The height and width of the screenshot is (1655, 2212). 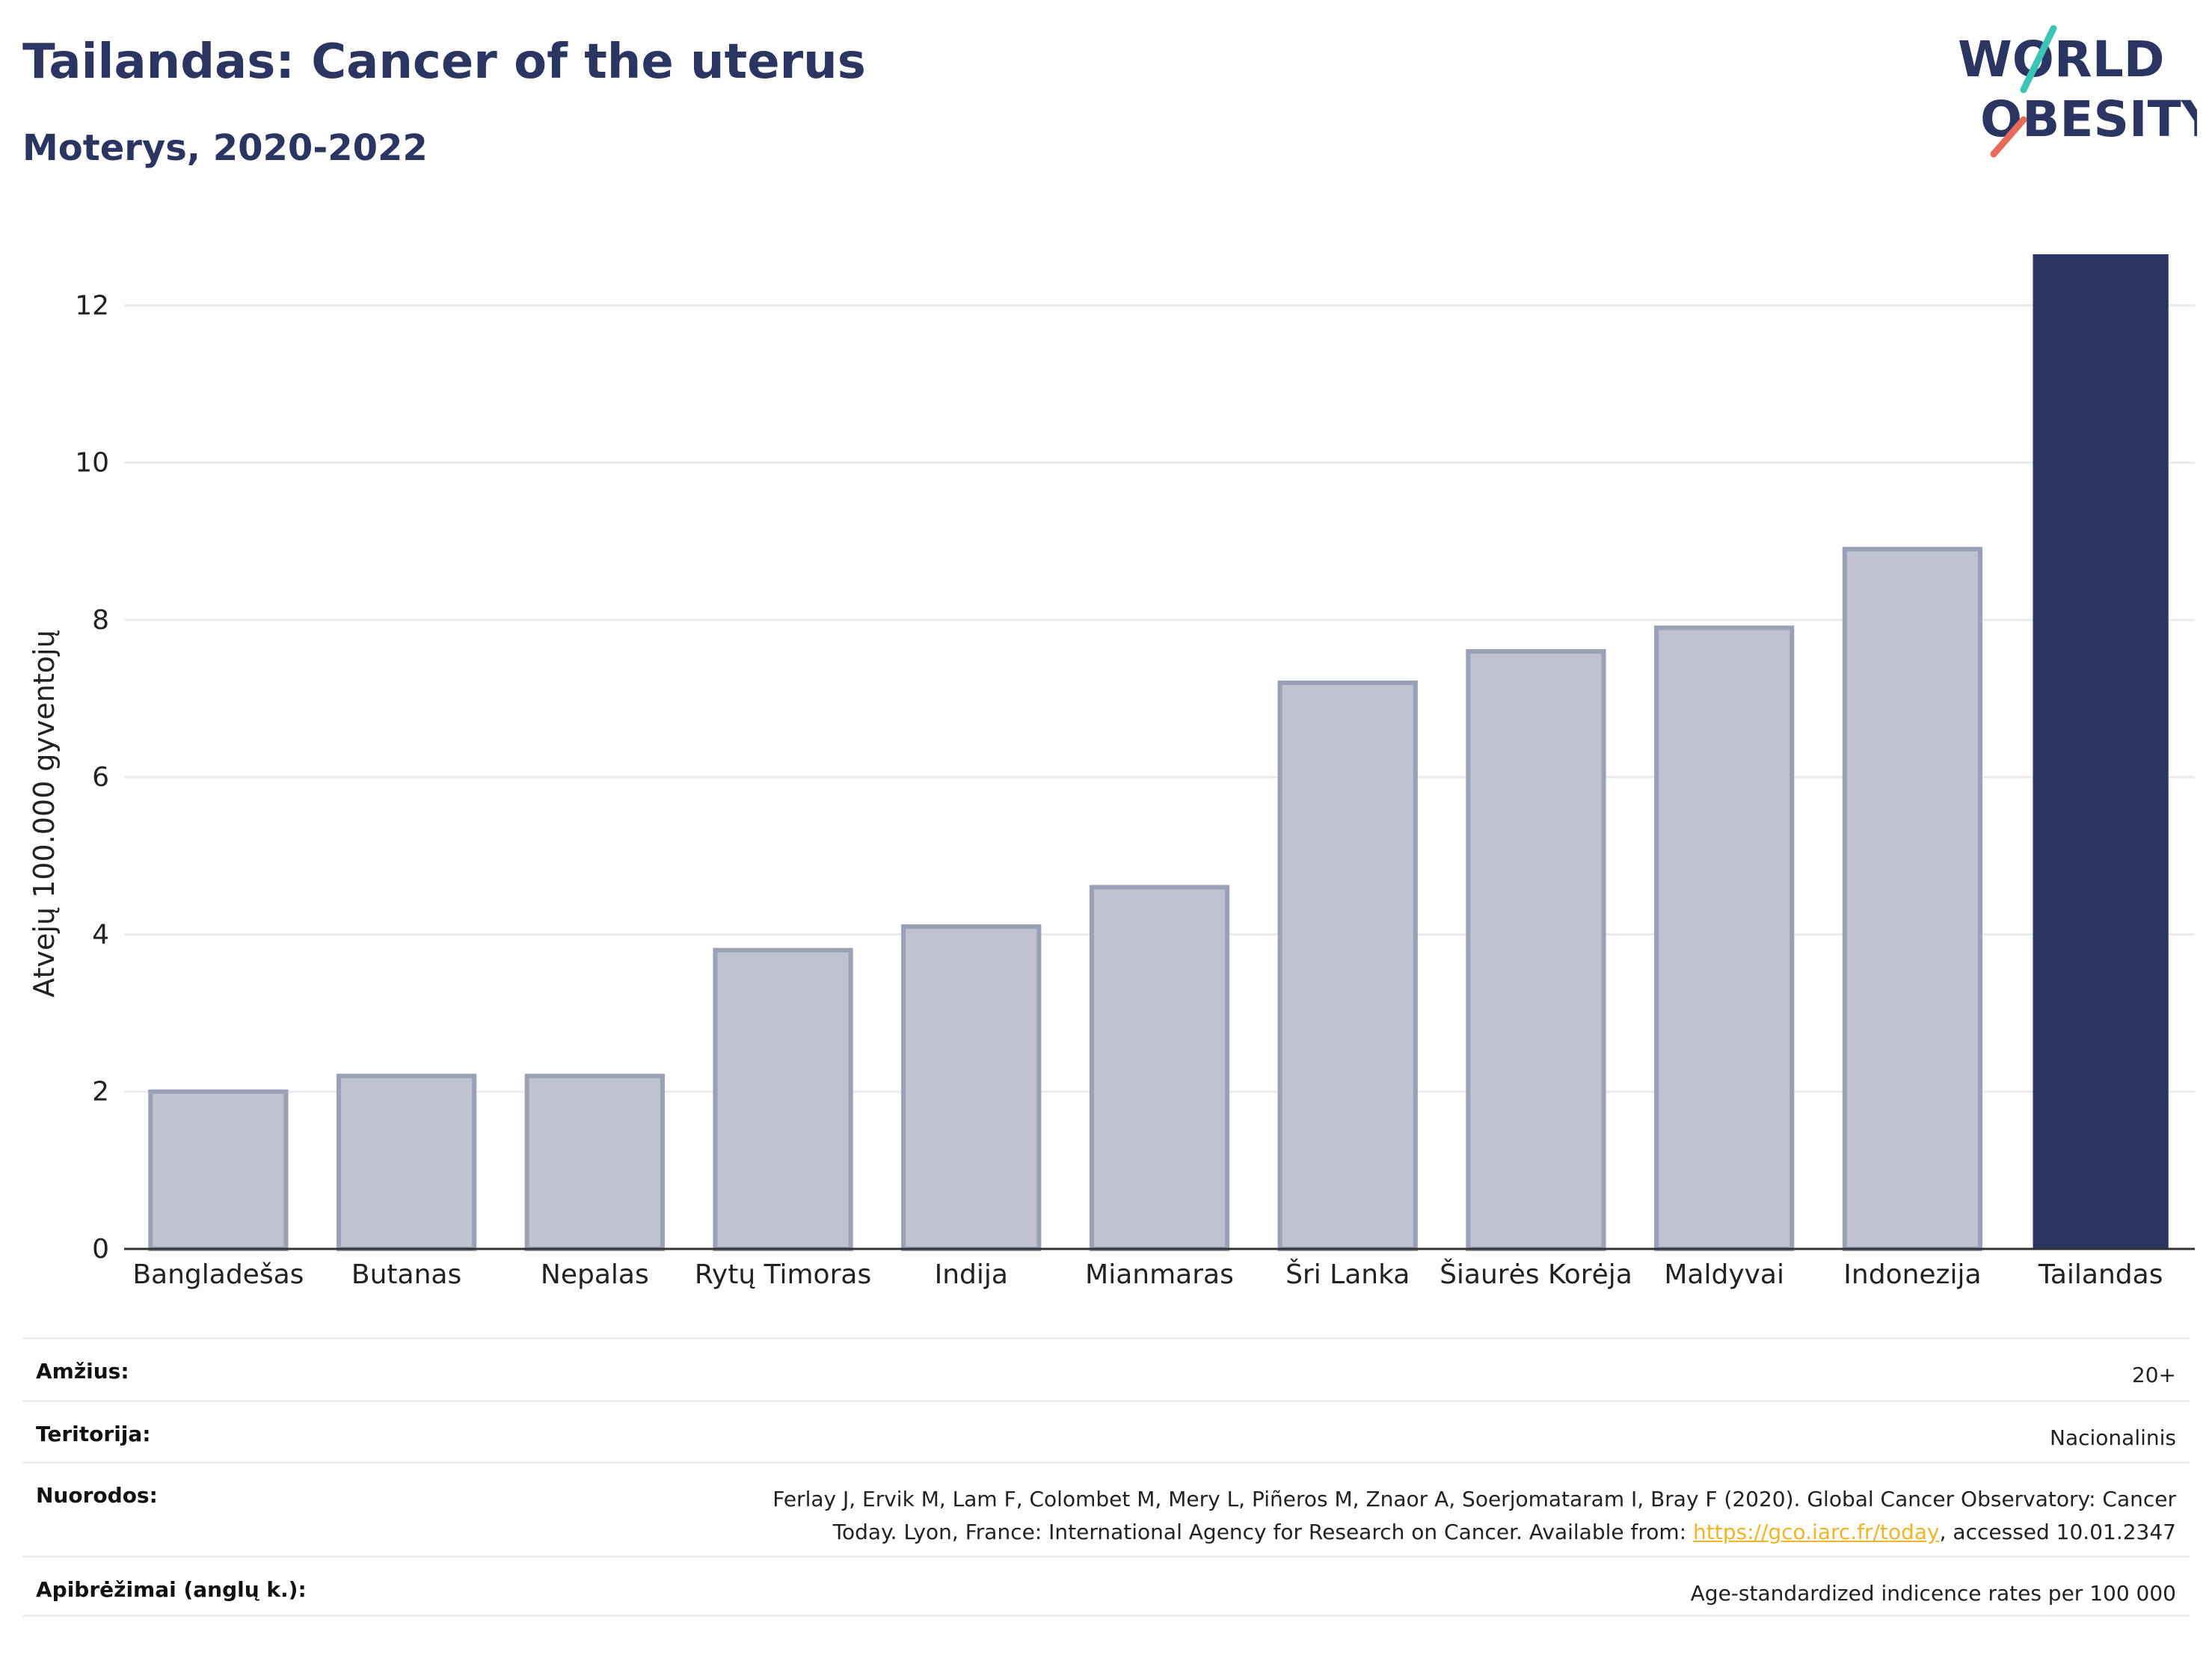 I want to click on bar-Rytų Timoras, so click(x=783, y=1100).